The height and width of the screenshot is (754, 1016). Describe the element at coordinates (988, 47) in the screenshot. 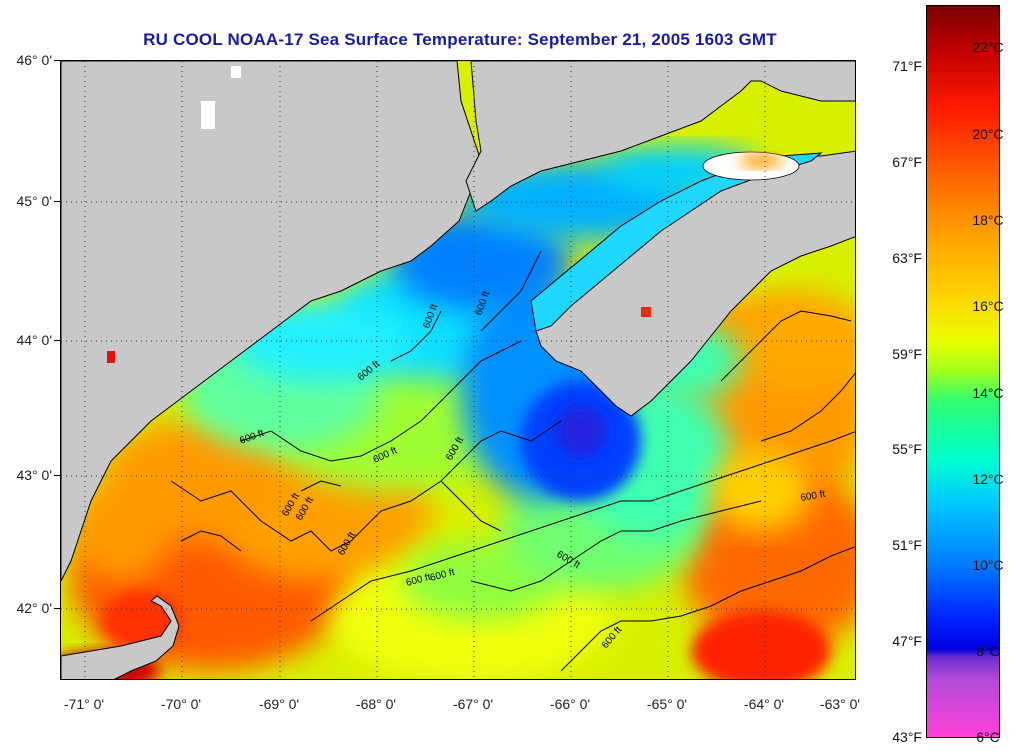

I see `colorbar-label-c: 22°C` at that location.